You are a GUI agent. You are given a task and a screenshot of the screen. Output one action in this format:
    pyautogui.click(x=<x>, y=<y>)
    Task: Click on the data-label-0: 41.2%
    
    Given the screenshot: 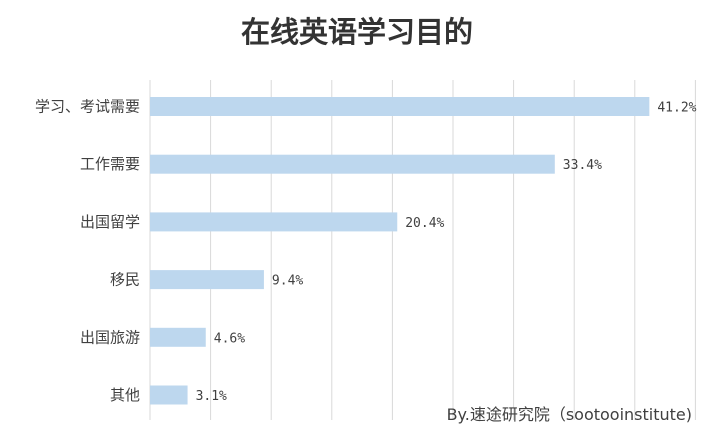 What is the action you would take?
    pyautogui.click(x=676, y=108)
    